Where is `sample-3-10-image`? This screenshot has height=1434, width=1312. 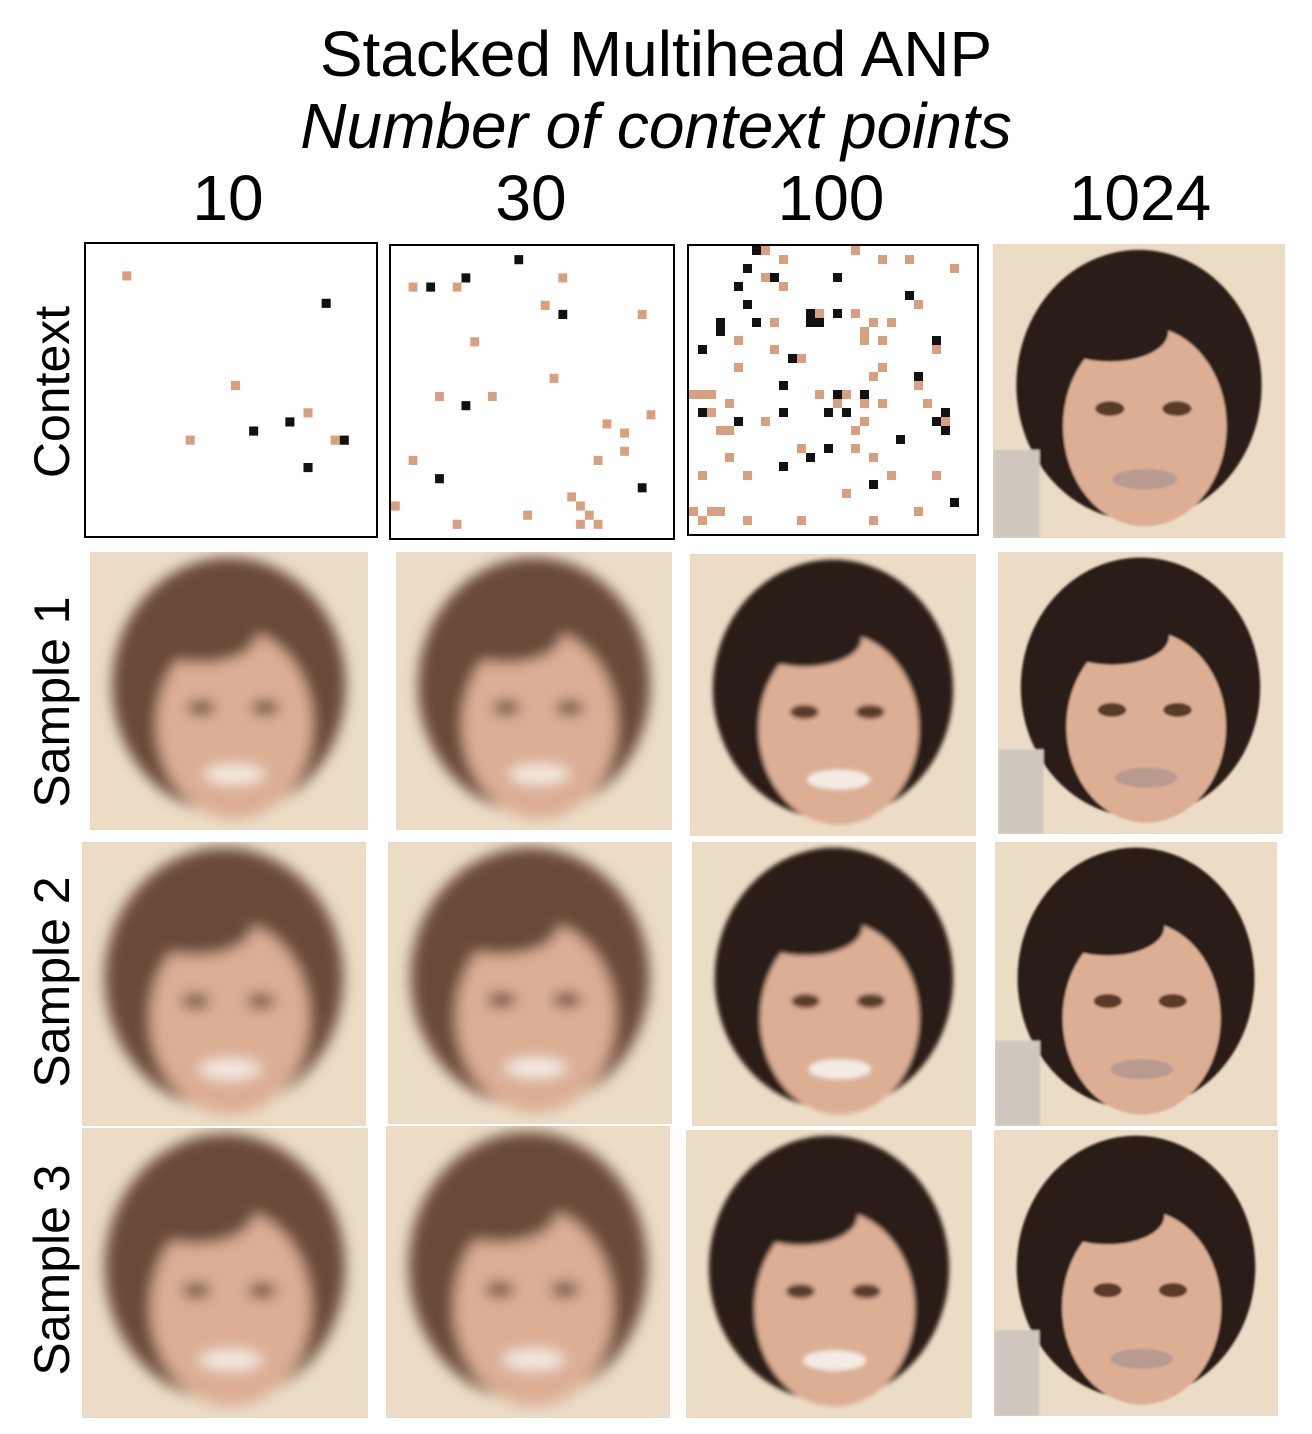 sample-3-10-image is located at coordinates (225, 1273).